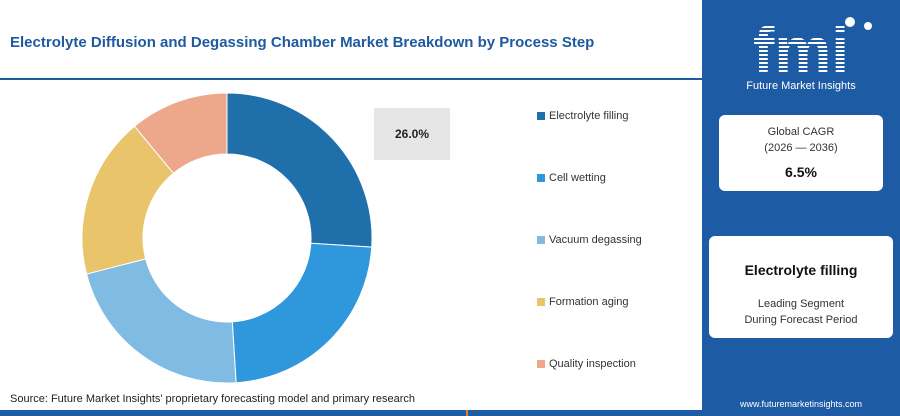 Image resolution: width=900 pixels, height=416 pixels. Describe the element at coordinates (868, 26) in the screenshot. I see `person-icon` at that location.